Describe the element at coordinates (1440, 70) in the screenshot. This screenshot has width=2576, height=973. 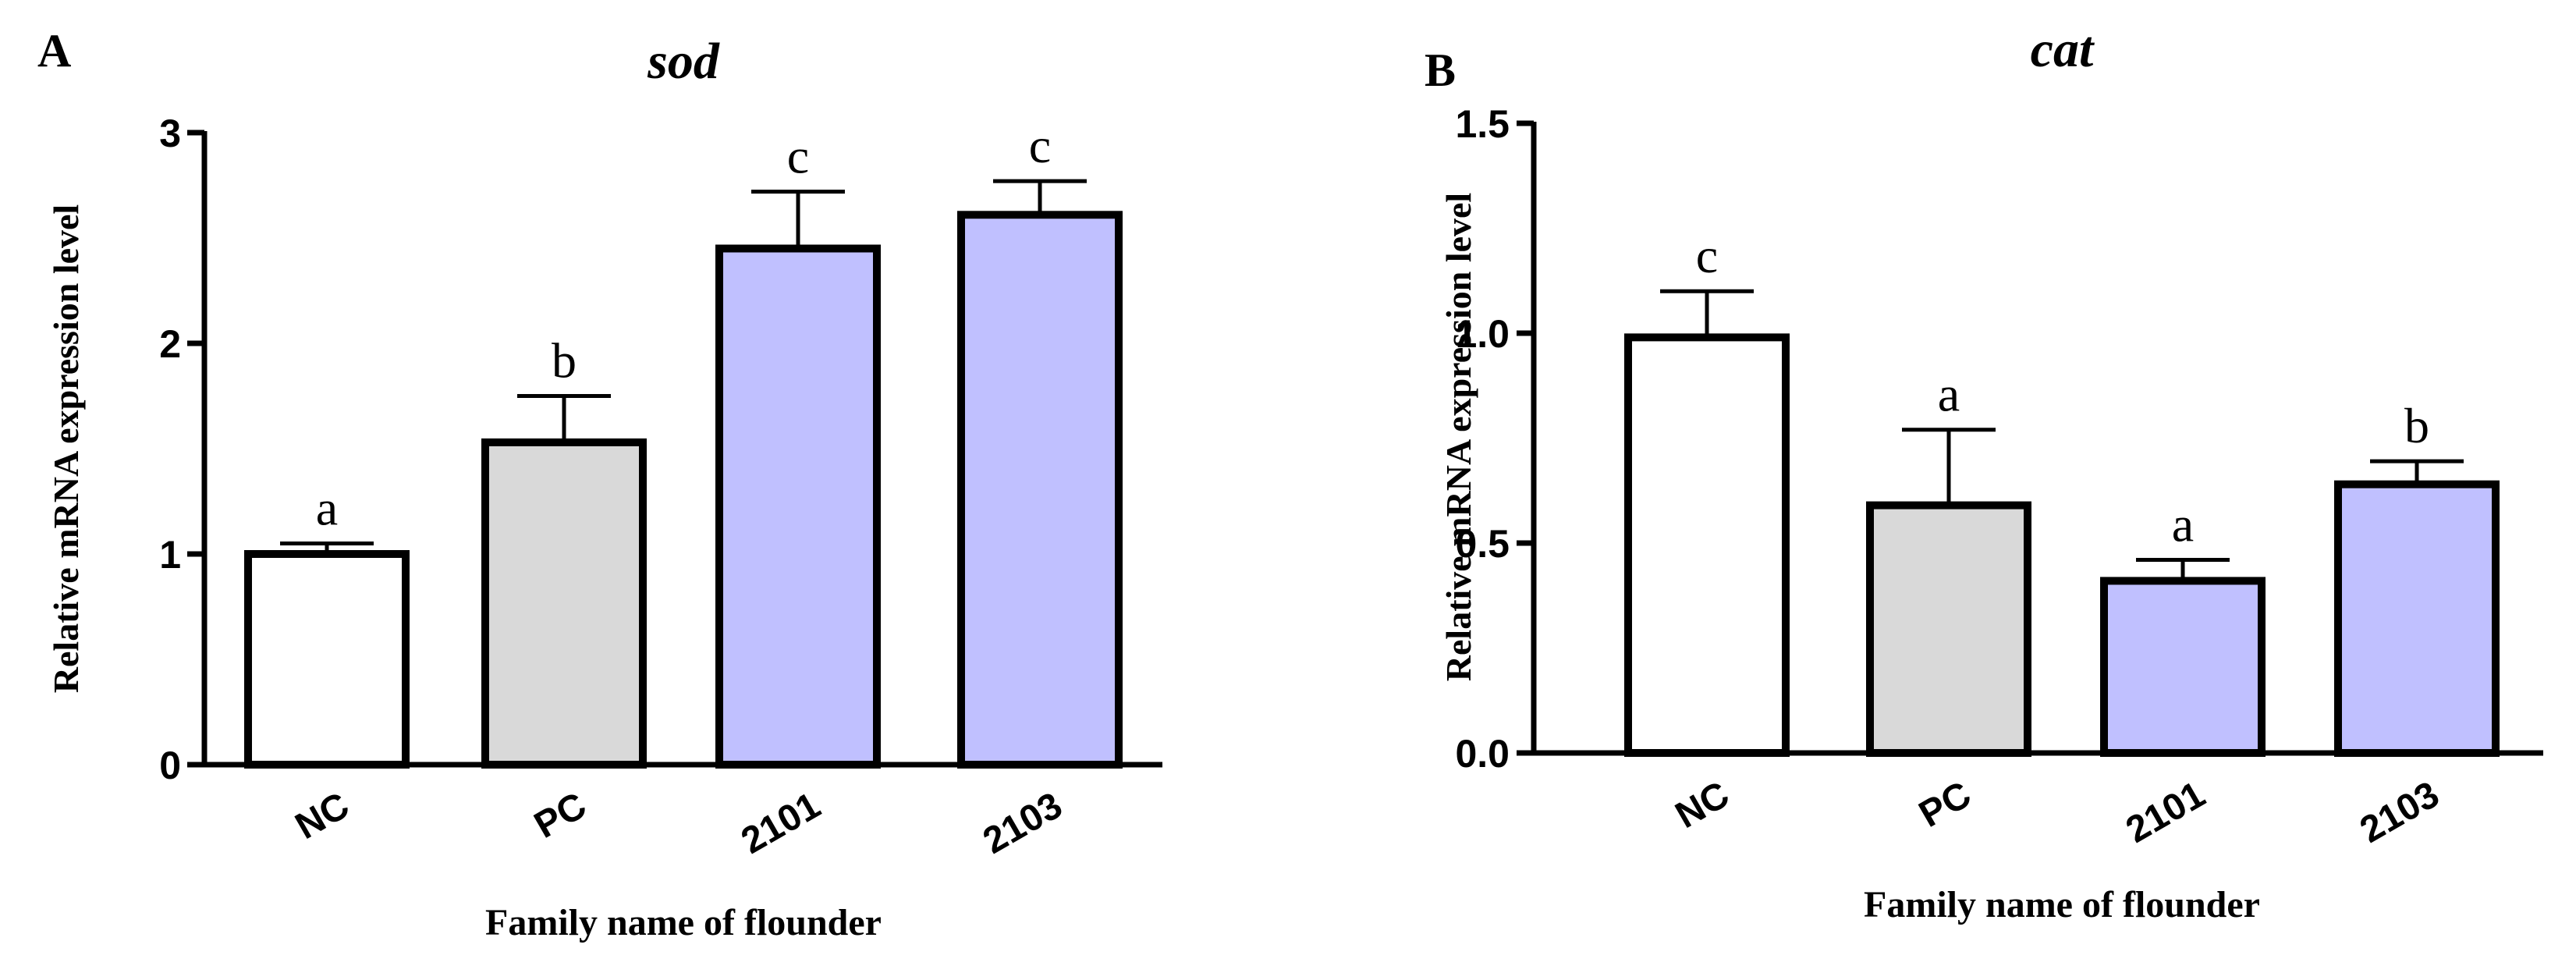
I see `panel-label: B` at that location.